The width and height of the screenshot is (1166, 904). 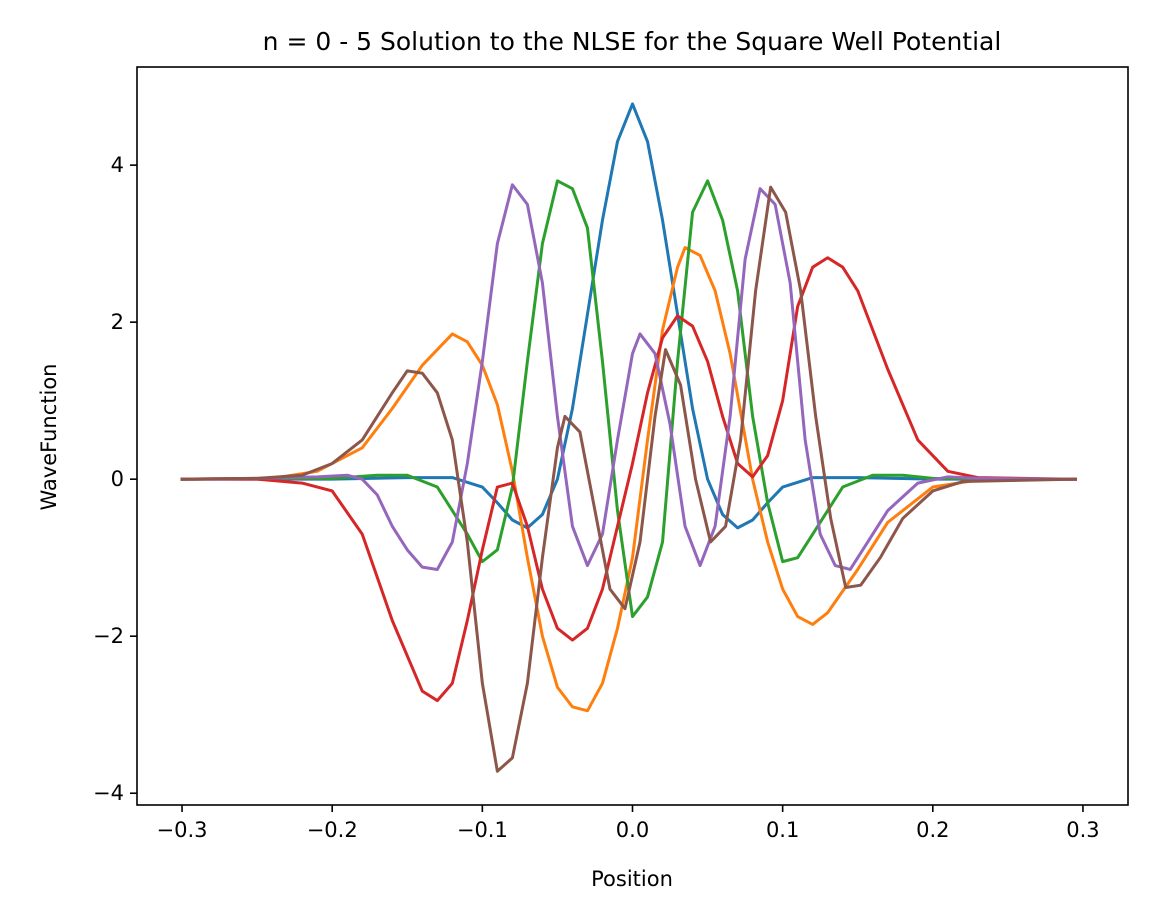 What do you see at coordinates (632, 879) in the screenshot?
I see `x-axis-title: Position` at bounding box center [632, 879].